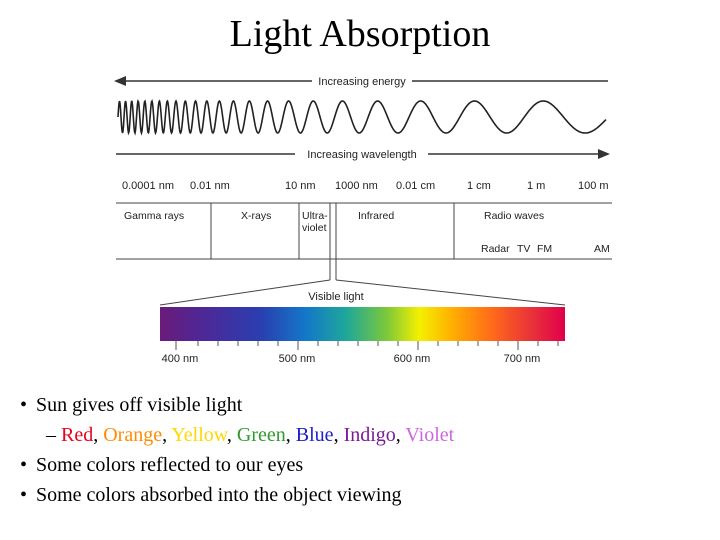  Describe the element at coordinates (360, 34) in the screenshot. I see `page-title: Light Absorption` at that location.